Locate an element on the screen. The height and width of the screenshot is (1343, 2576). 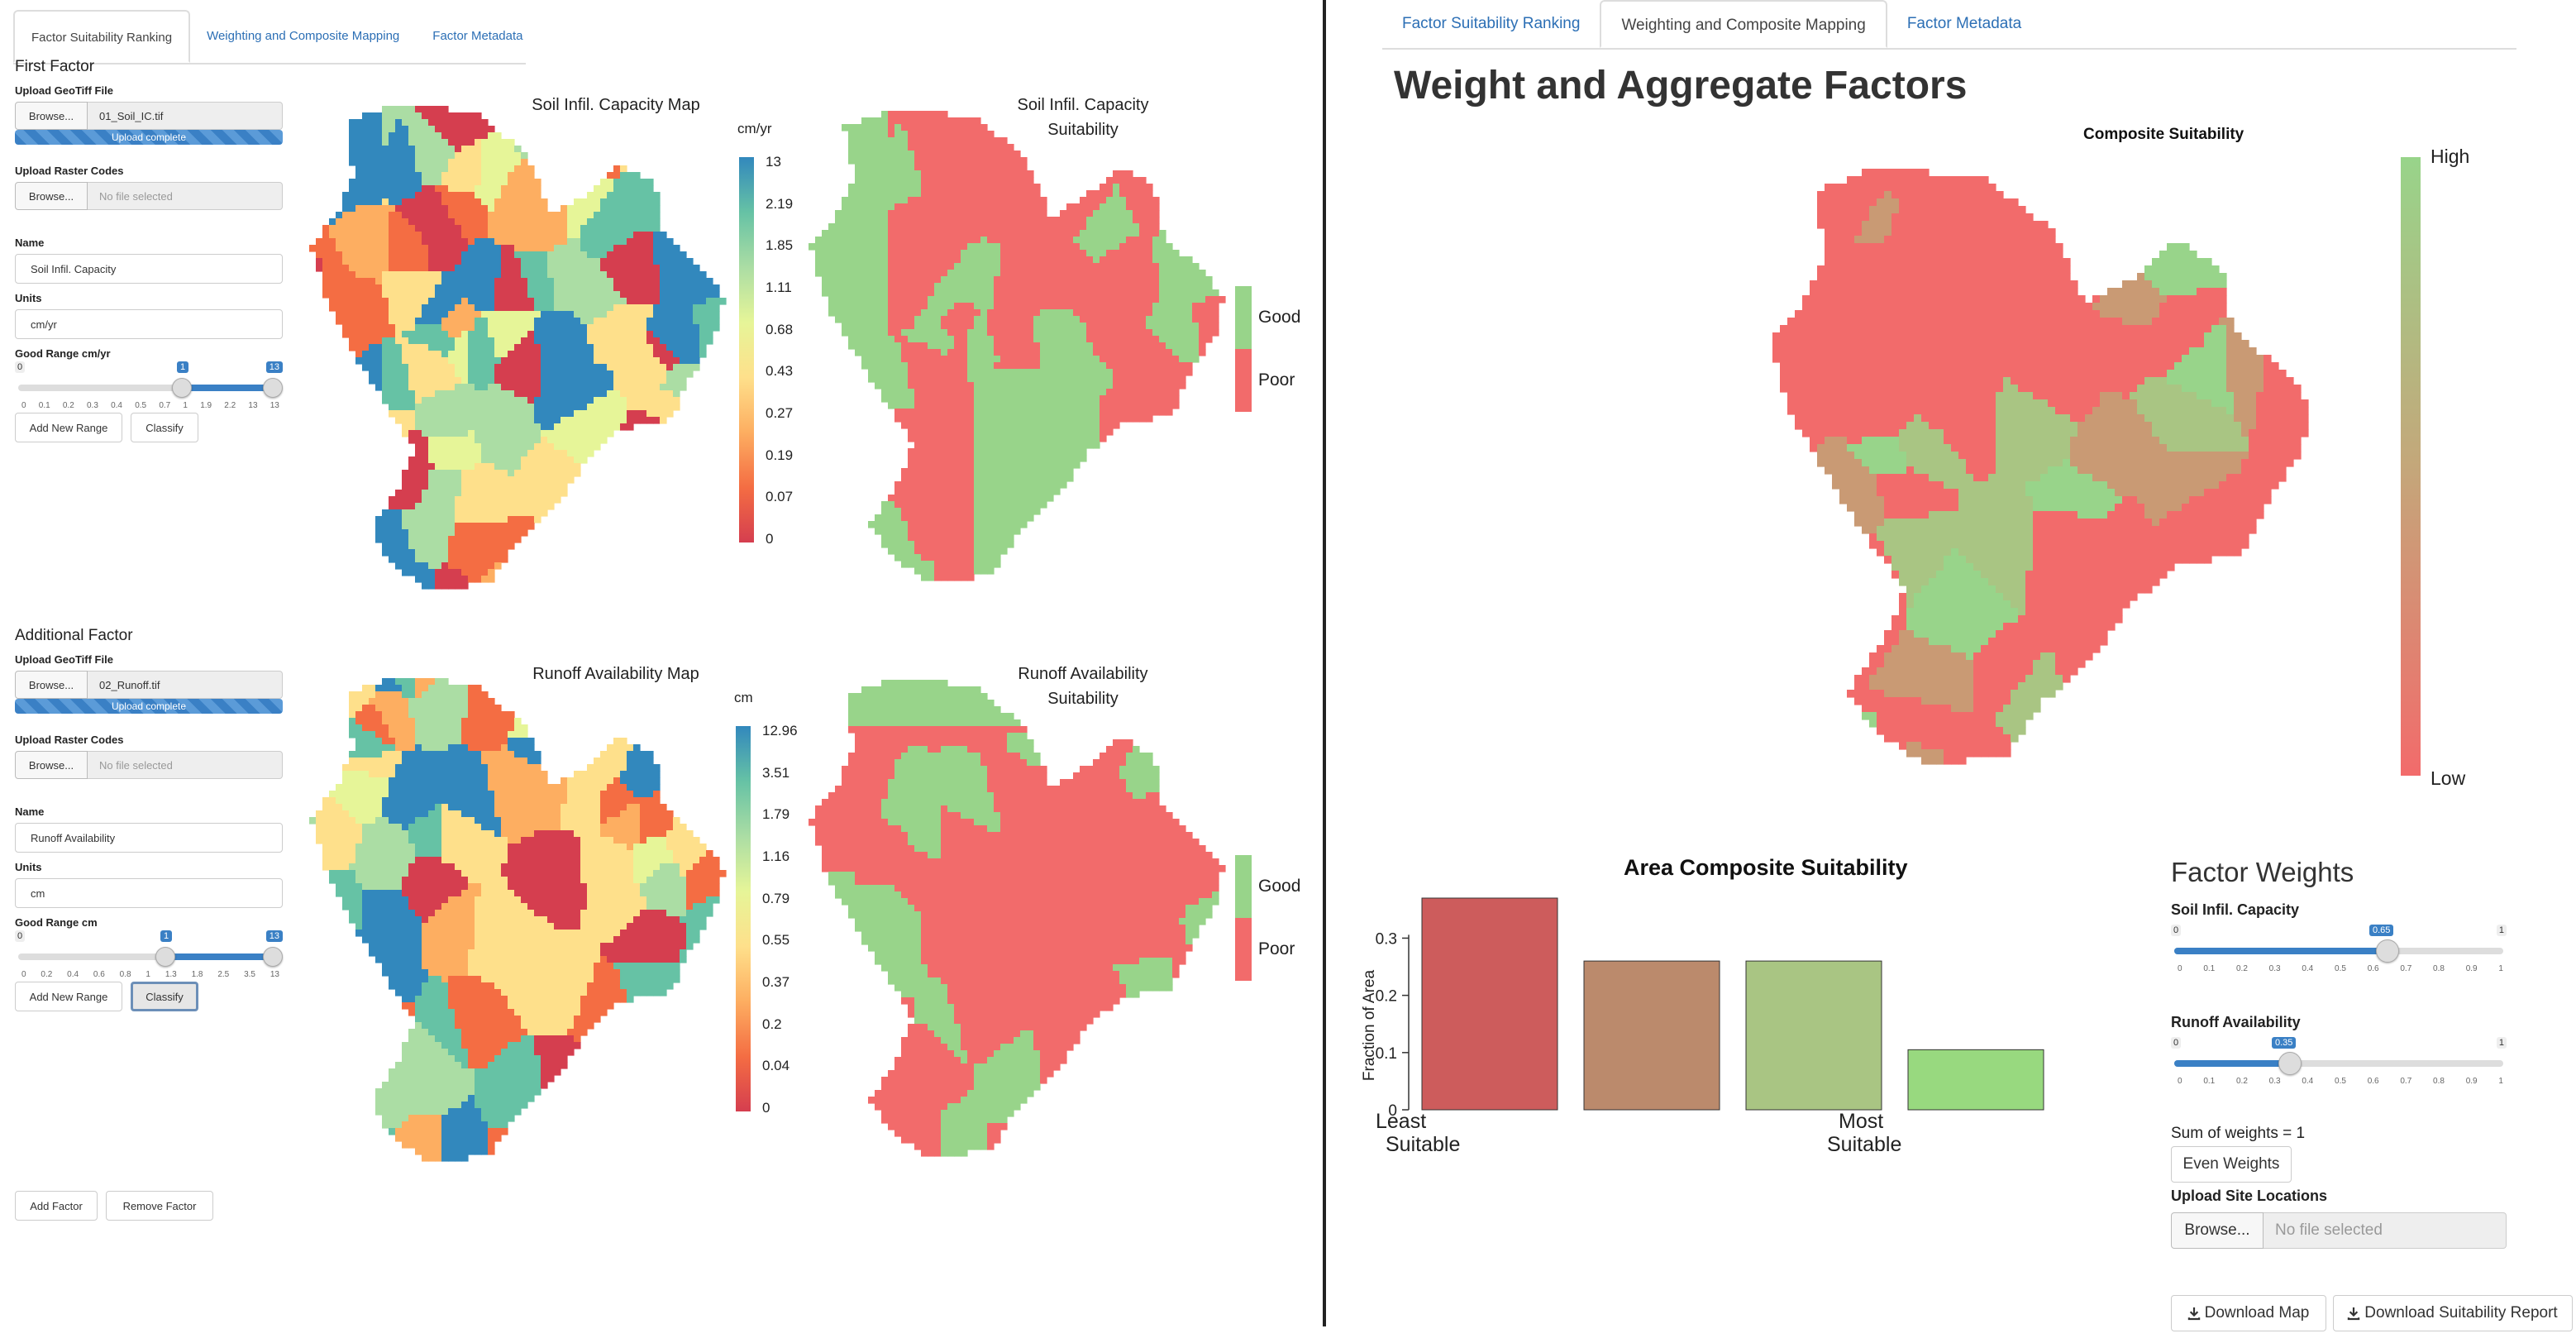
legend-tick-label: 0.2 is located at coordinates (772, 1024).